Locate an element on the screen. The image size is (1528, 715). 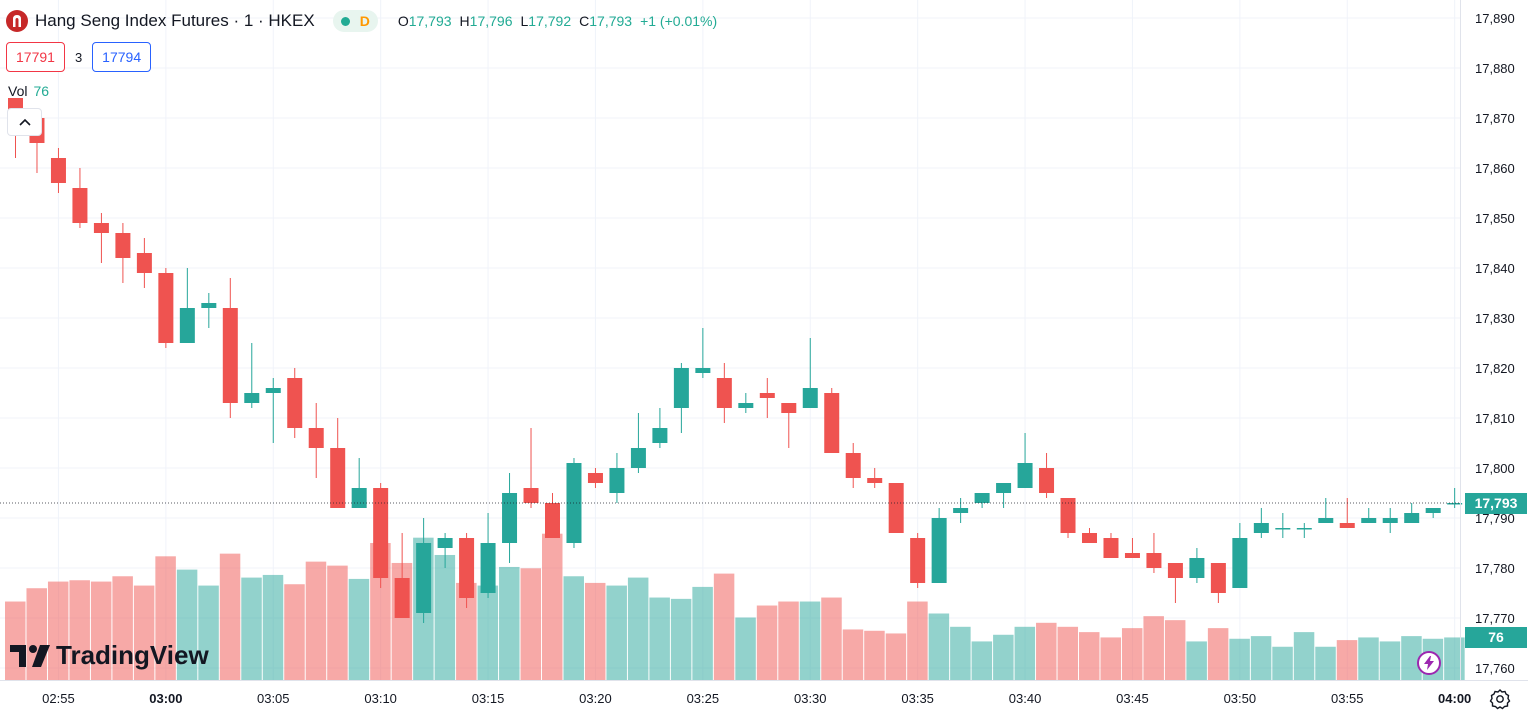
last-price-tag: 17,793 is located at coordinates (1496, 503).